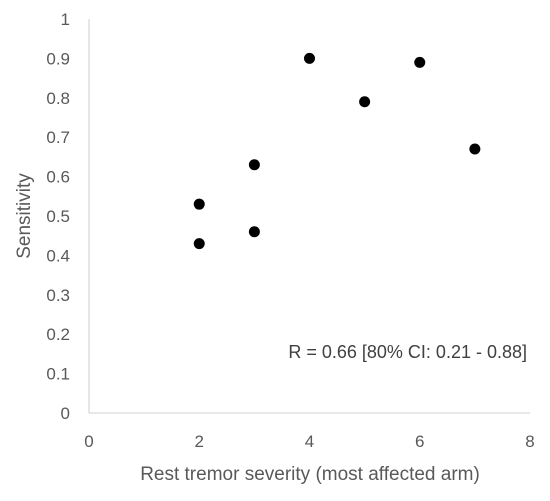 The image size is (550, 501). I want to click on y-tick-label: 0.4, so click(58, 255).